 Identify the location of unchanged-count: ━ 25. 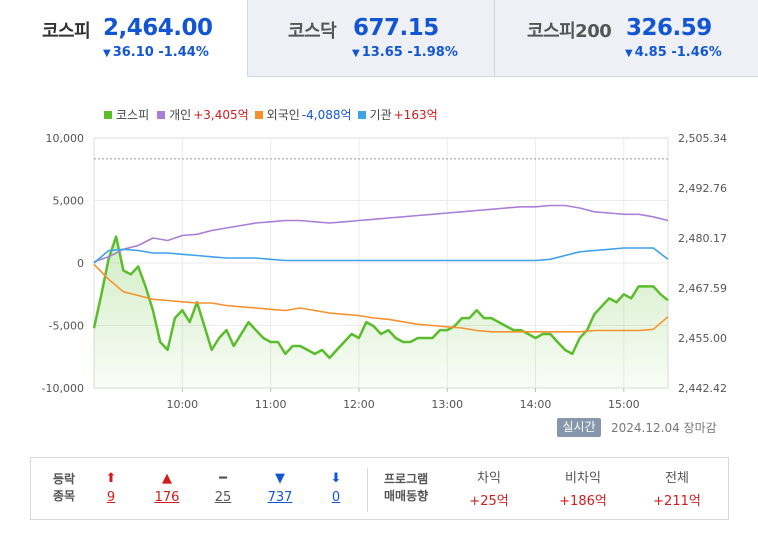
(223, 487).